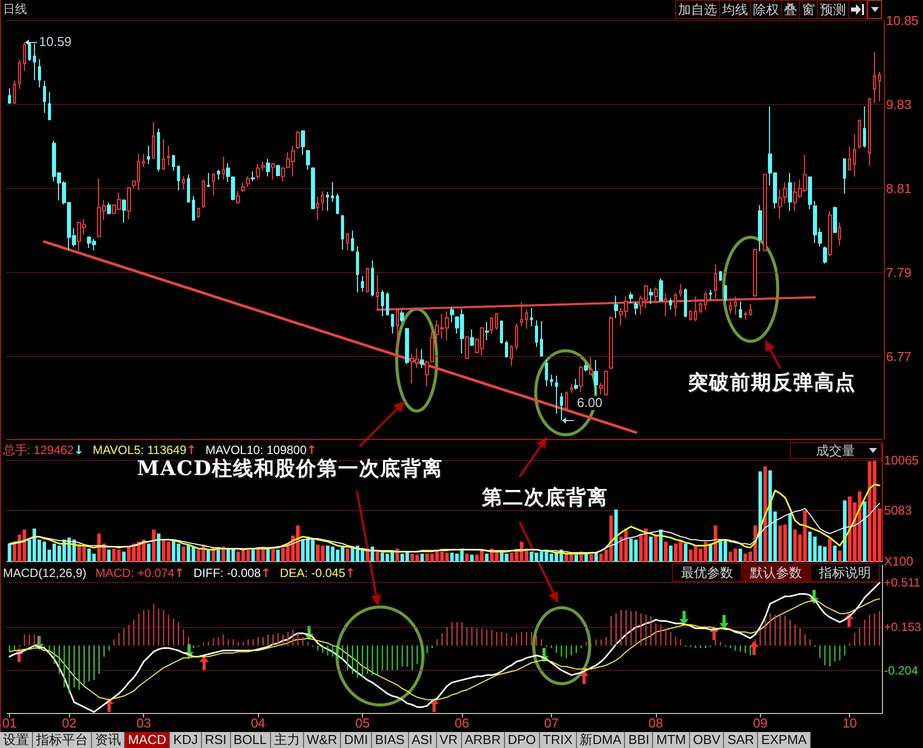 The image size is (923, 748). I want to click on x-tick-label: 07, so click(551, 722).